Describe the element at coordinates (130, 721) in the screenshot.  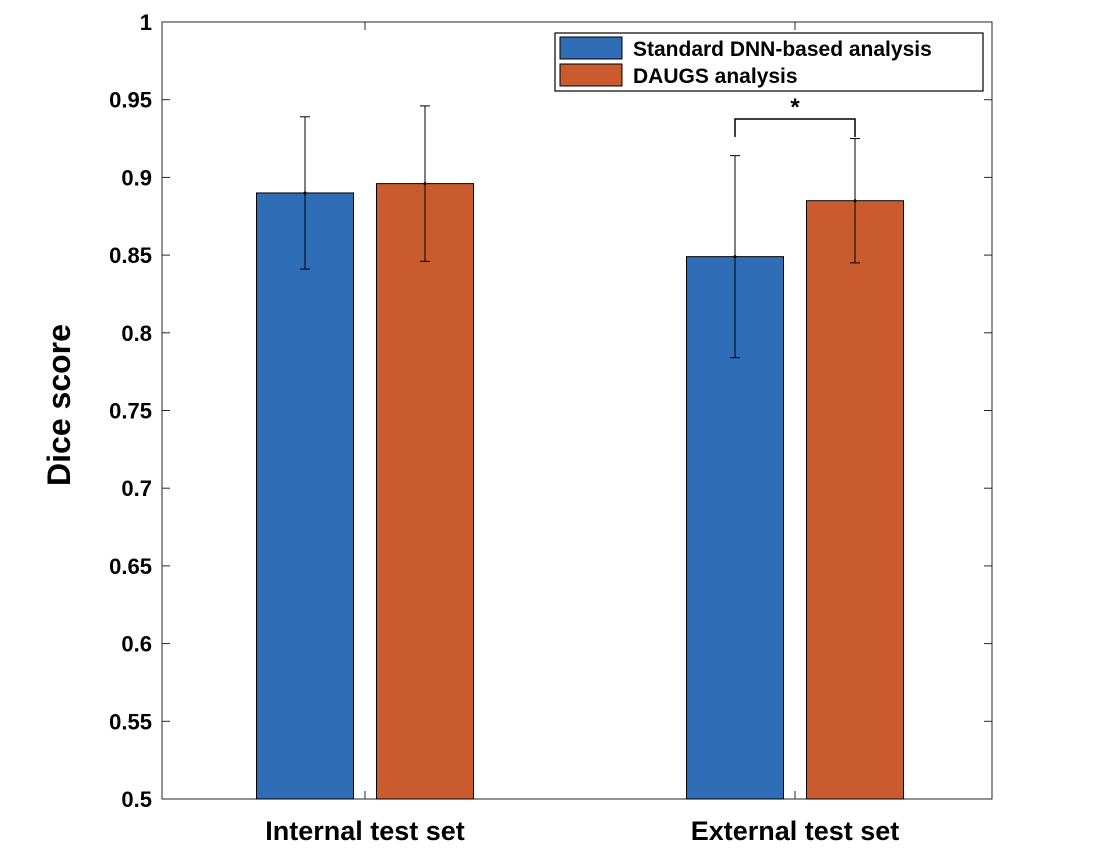
I see `y-tick-label: 0.55` at that location.